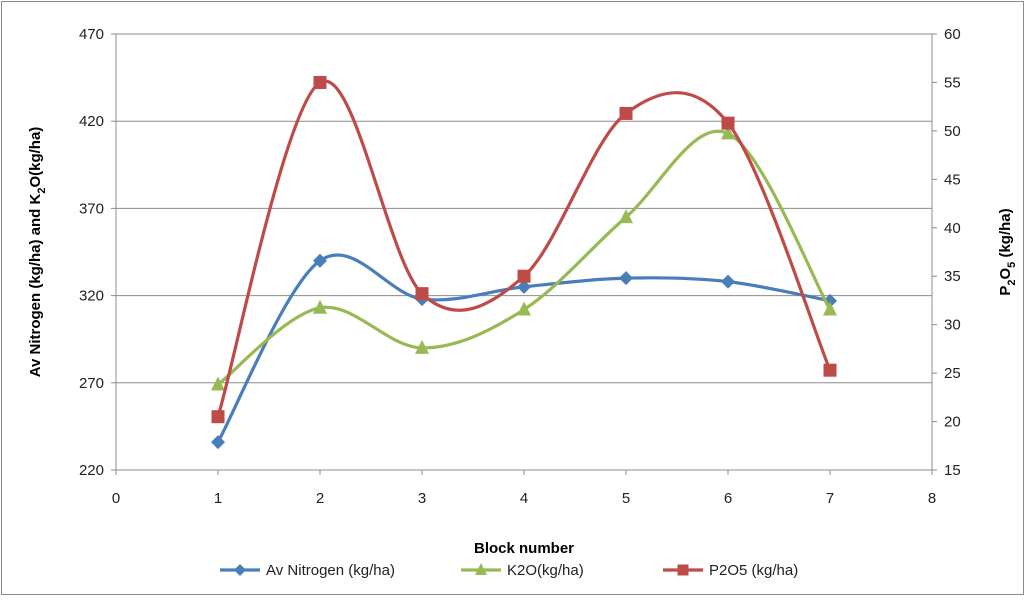 The height and width of the screenshot is (602, 1026). What do you see at coordinates (42, 191) in the screenshot?
I see `y-left-title-sub: 2` at bounding box center [42, 191].